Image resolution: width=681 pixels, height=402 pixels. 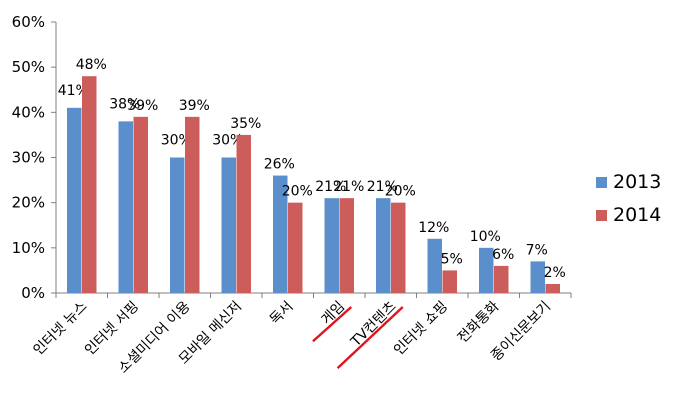 I want to click on data-label-2014: 2%, so click(x=555, y=273).